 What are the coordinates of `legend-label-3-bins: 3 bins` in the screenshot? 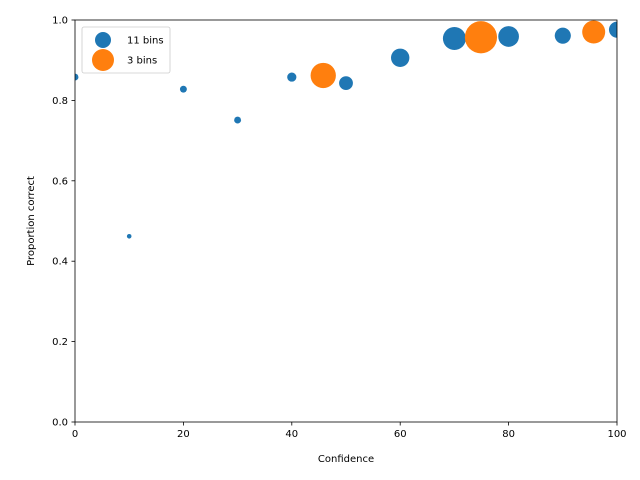 It's located at (142, 61).